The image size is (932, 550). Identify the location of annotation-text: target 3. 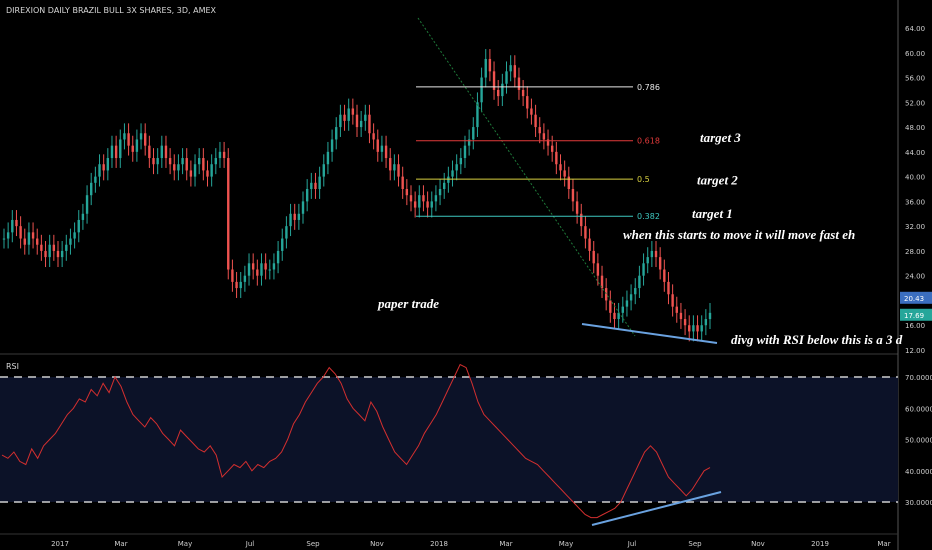
(720, 137).